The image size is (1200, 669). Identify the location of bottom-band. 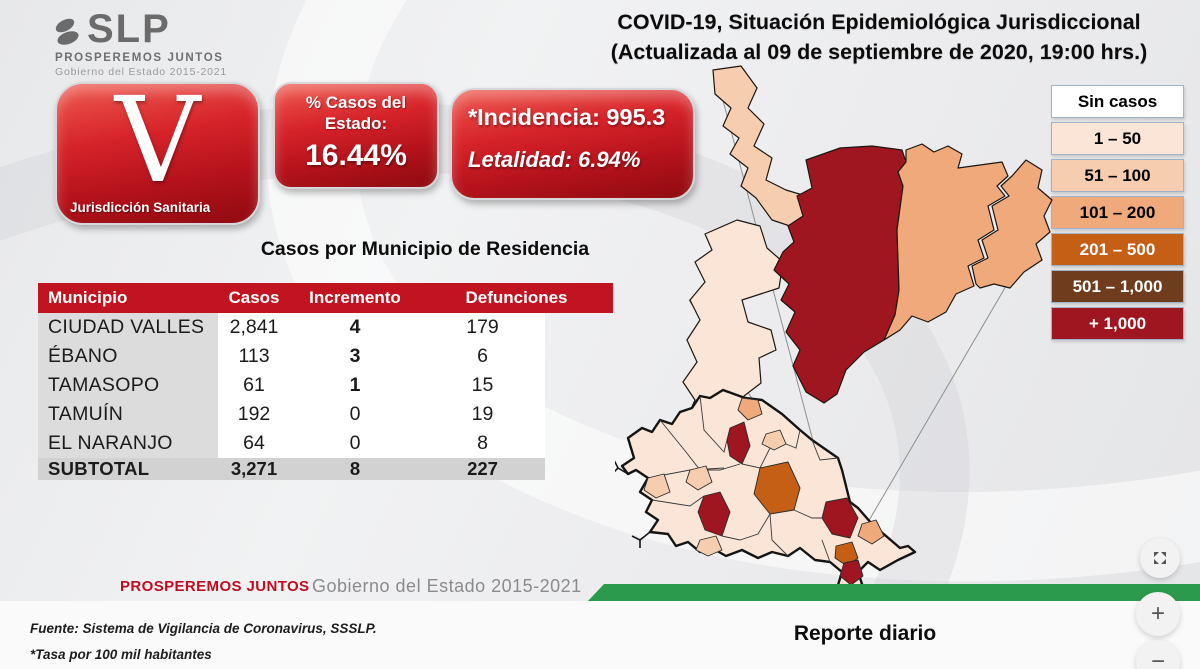
(600, 635).